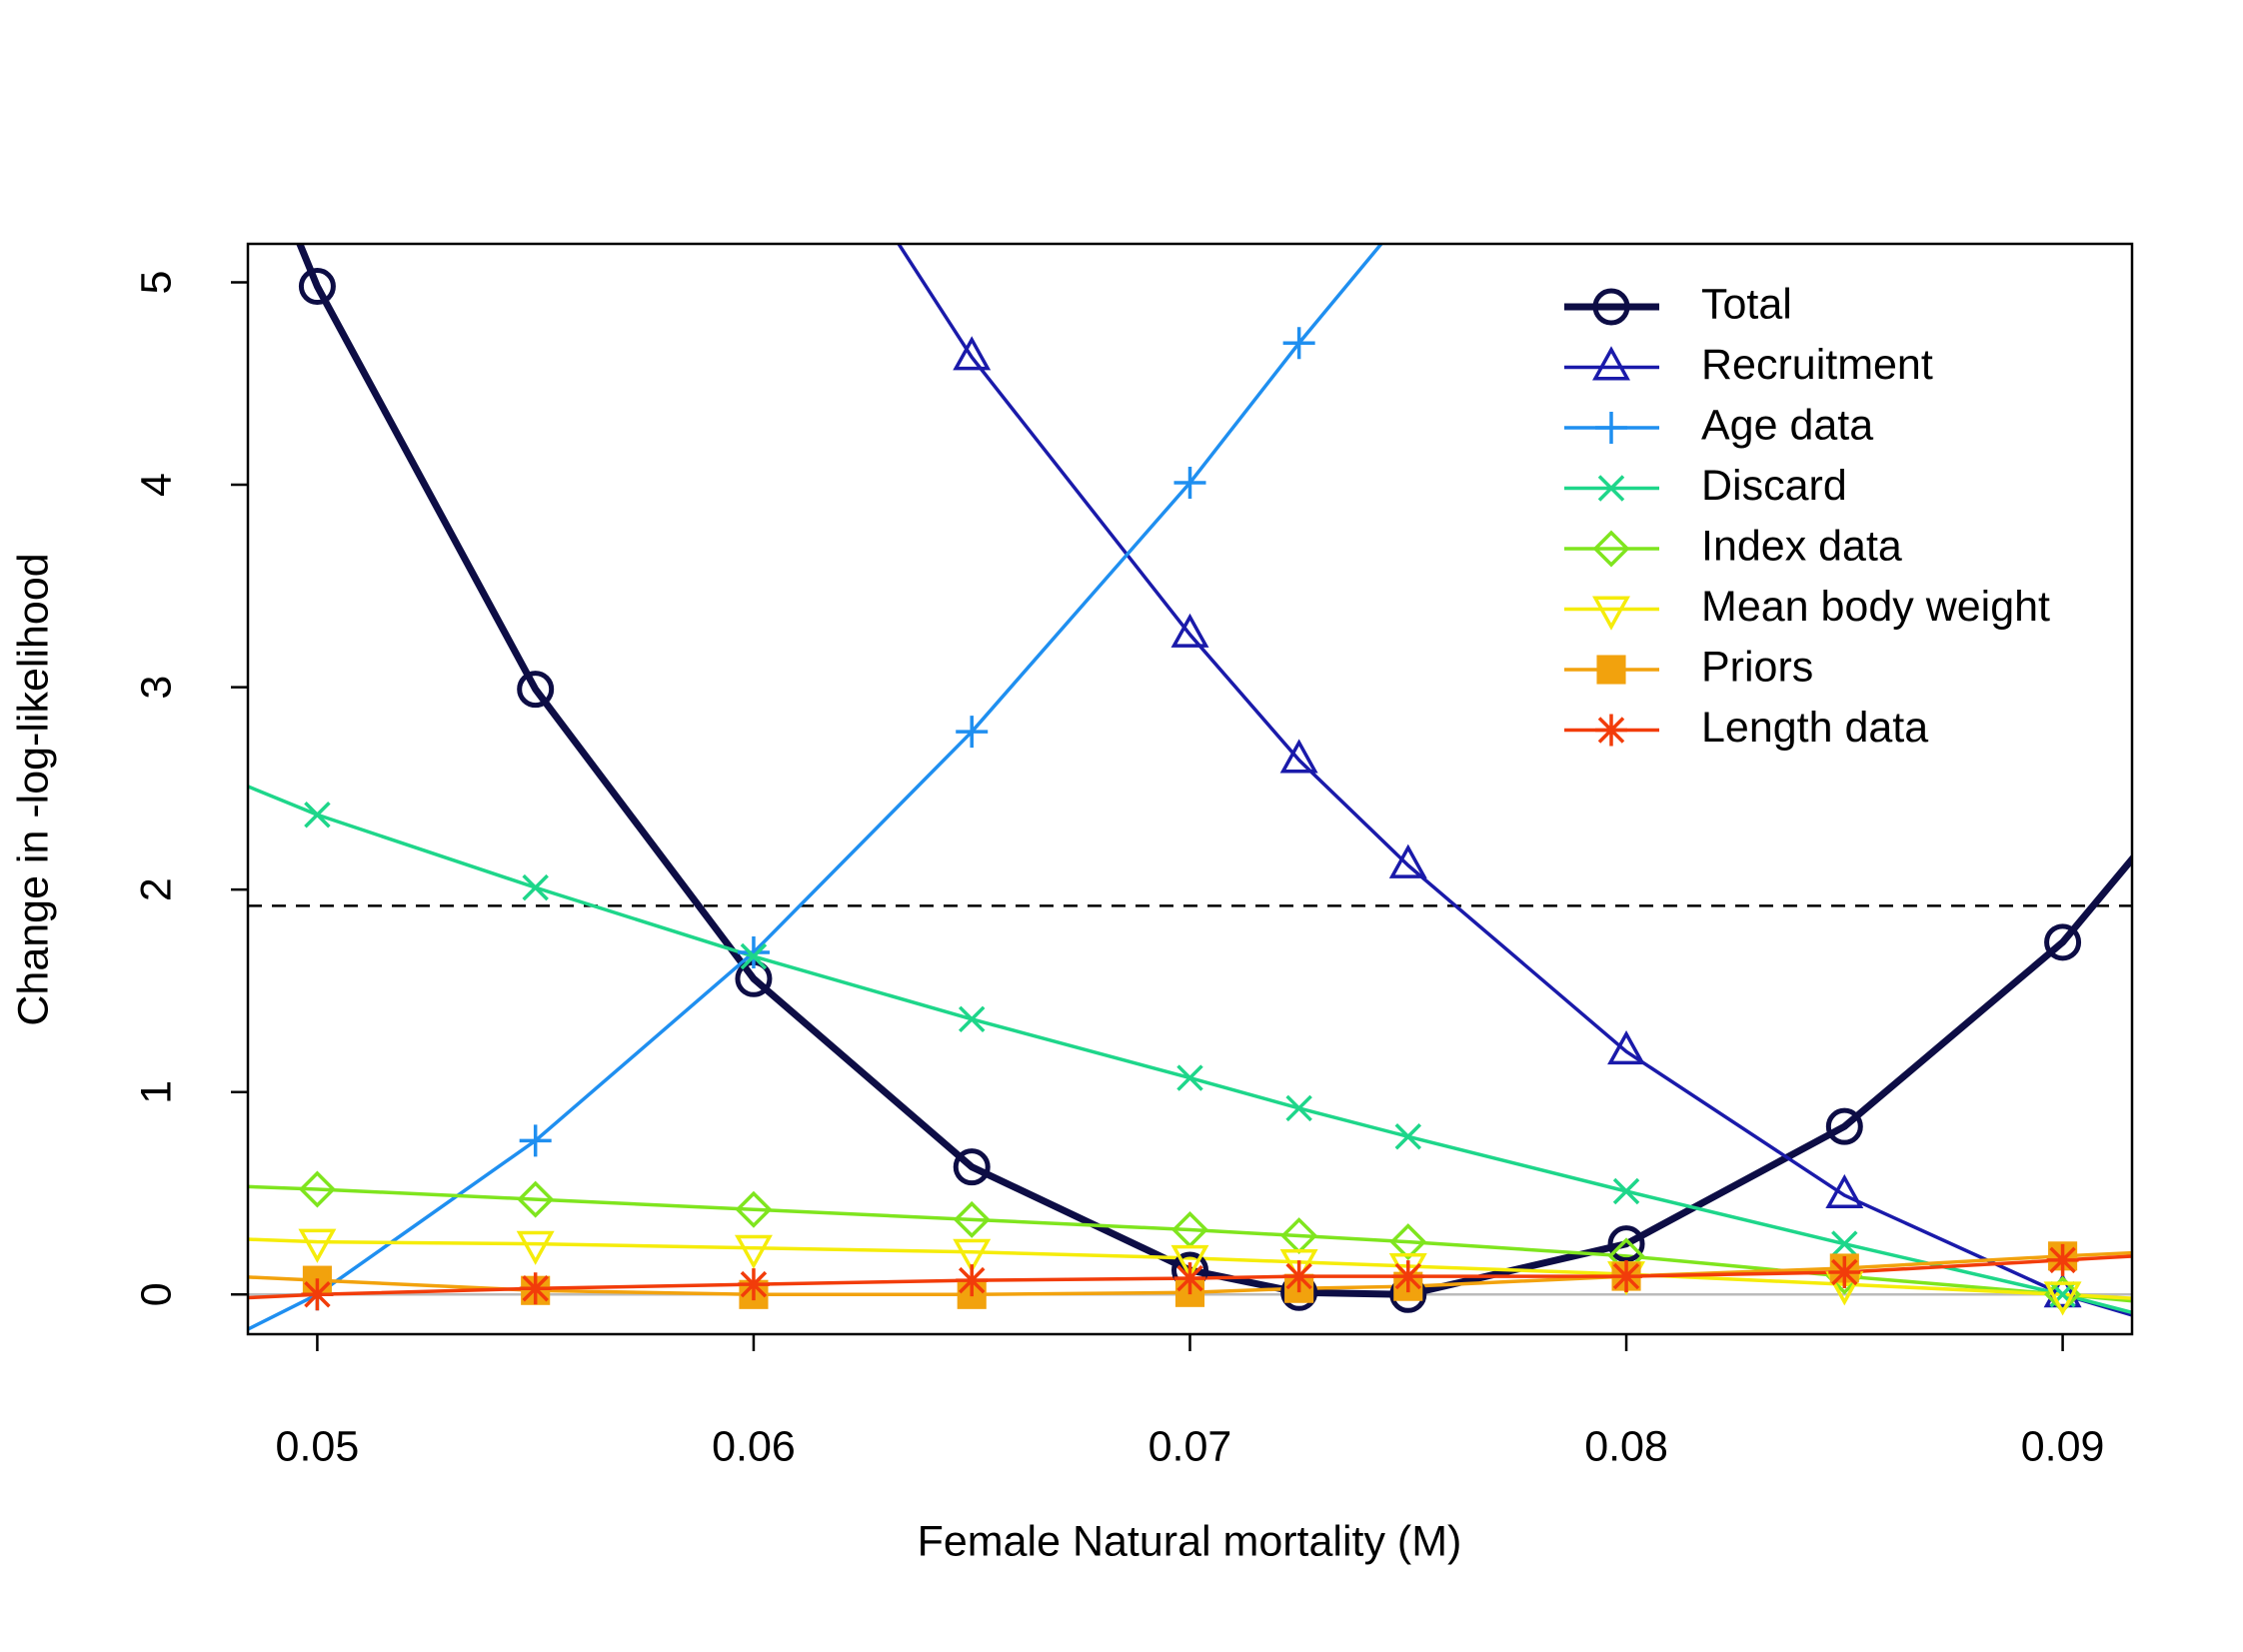 The image size is (2243, 1652). What do you see at coordinates (1190, 1446) in the screenshot?
I see `x-tick-label: 0.07` at bounding box center [1190, 1446].